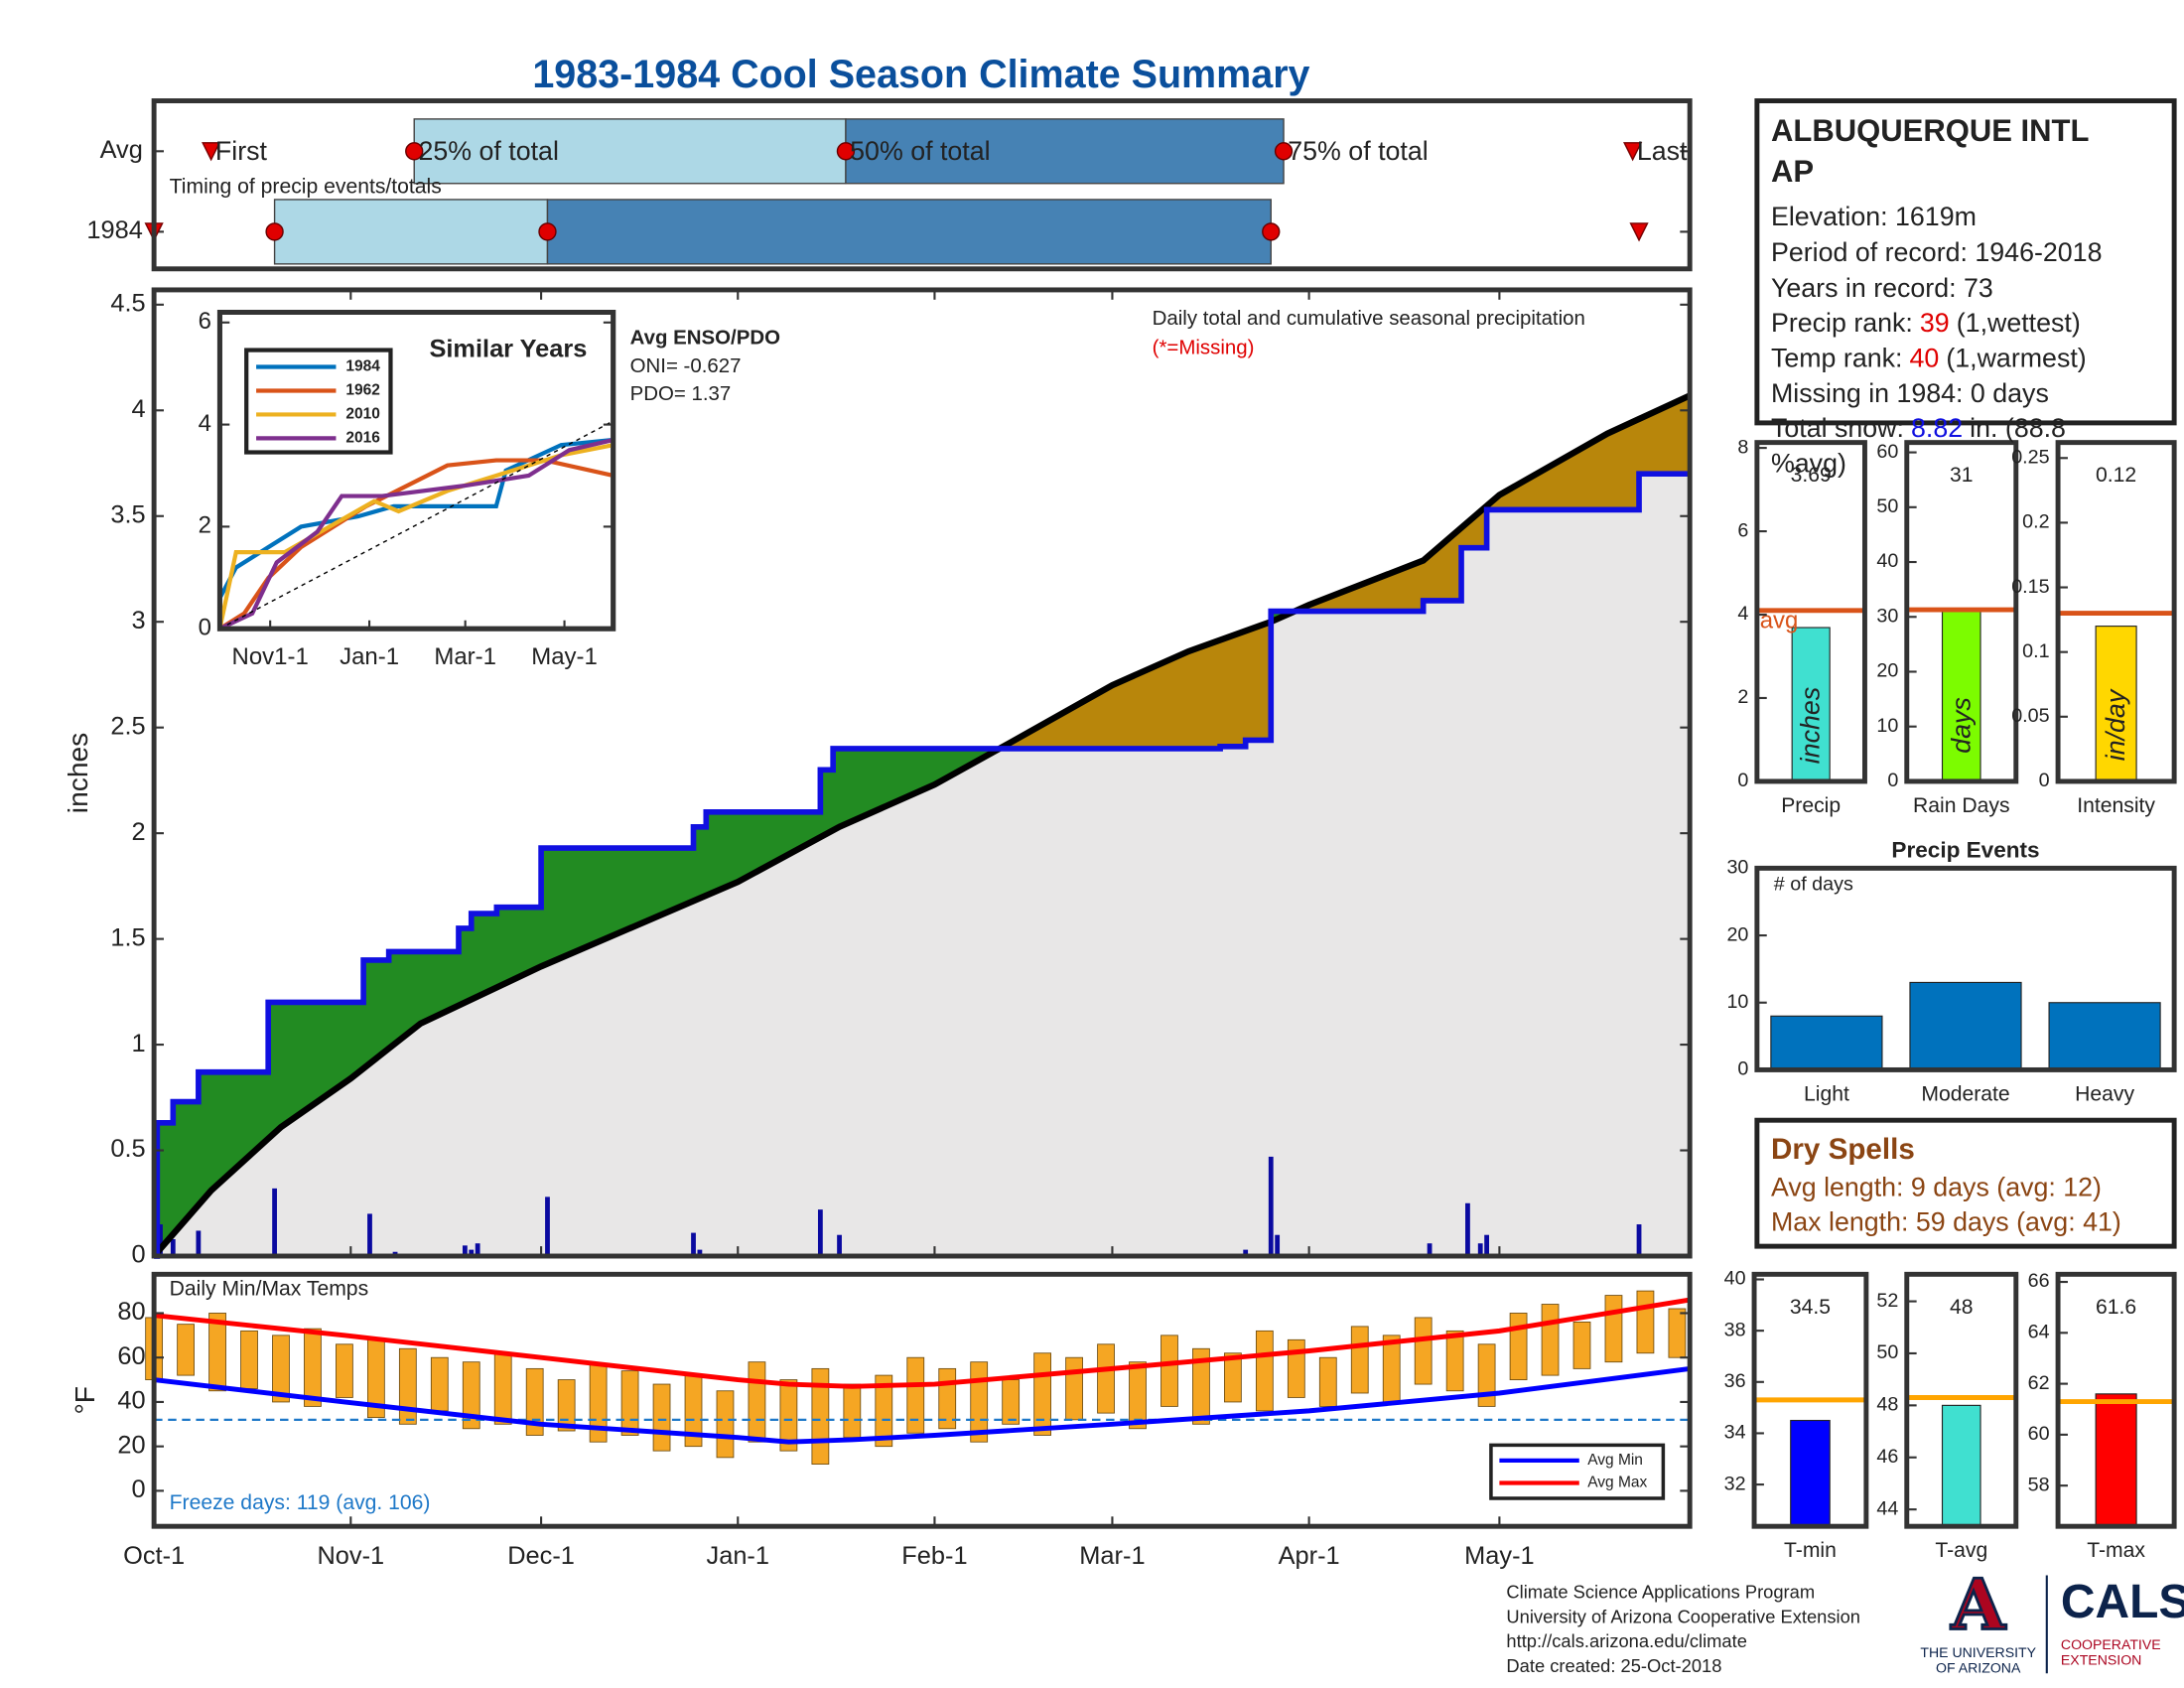 Image resolution: width=2184 pixels, height=1688 pixels. Describe the element at coordinates (1808, 463) in the screenshot. I see `total-snow-rest: %avg)` at that location.